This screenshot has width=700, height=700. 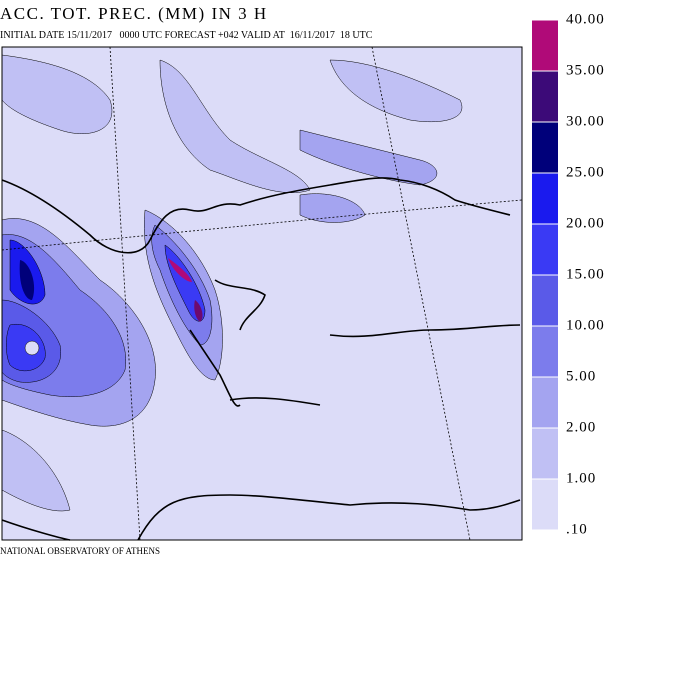 I want to click on colorbar-label: 2.00, so click(x=581, y=427).